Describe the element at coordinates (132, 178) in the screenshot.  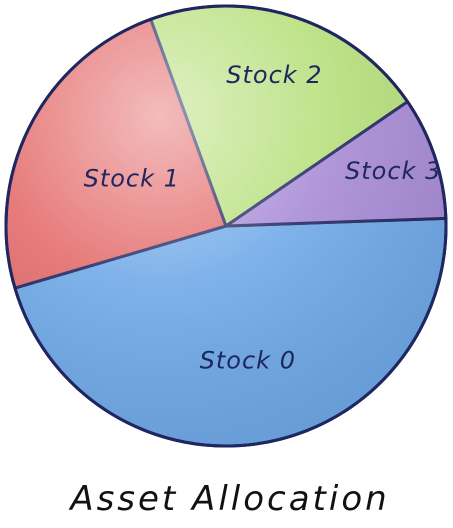
I see `slice-label-1: Stock 1` at that location.